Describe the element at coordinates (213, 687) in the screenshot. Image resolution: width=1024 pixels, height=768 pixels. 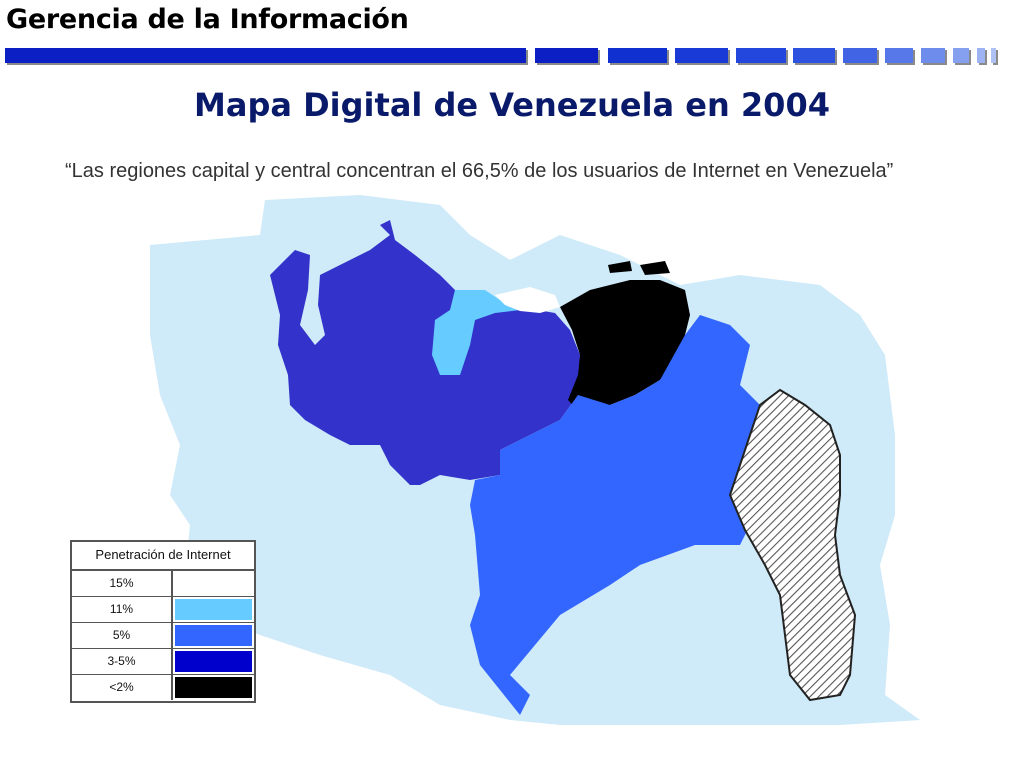
I see `legend-swatch-lt2` at that location.